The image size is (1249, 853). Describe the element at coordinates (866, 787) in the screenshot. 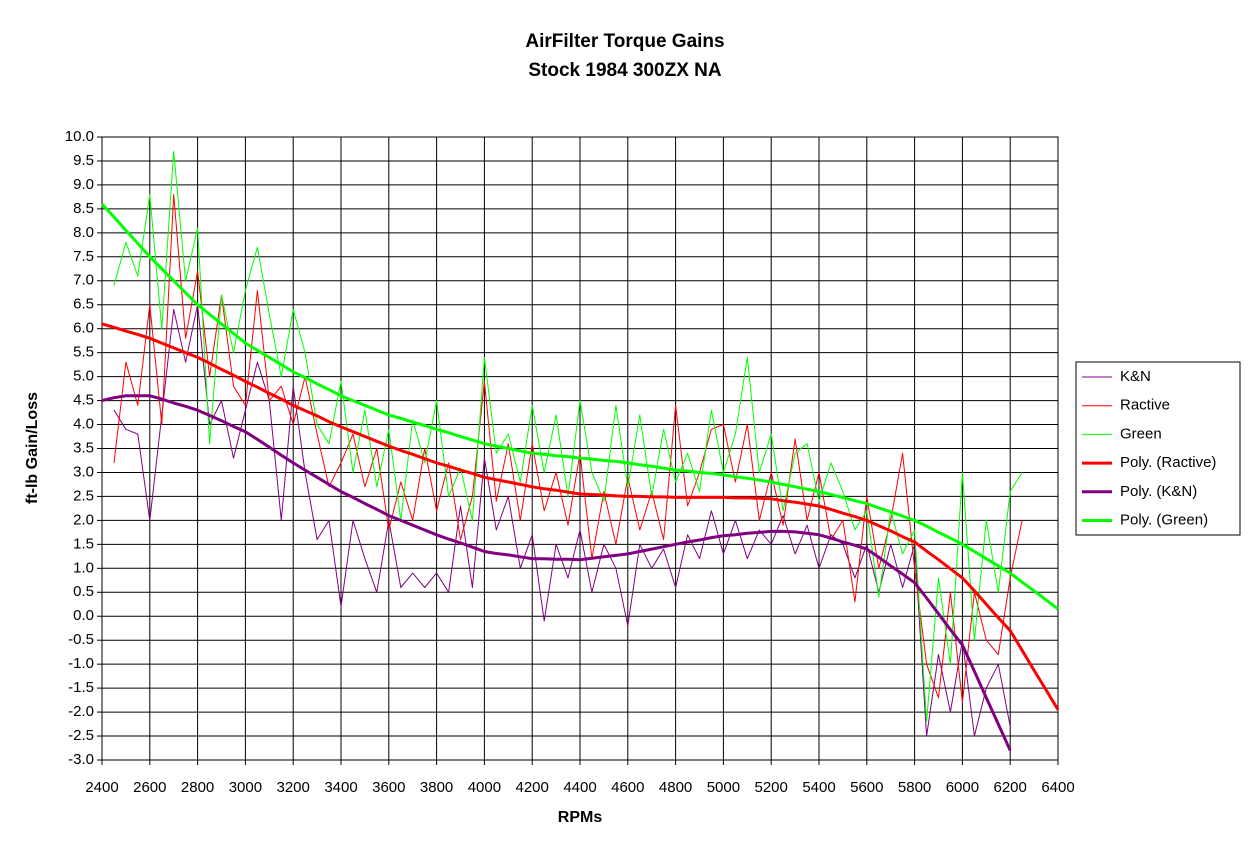

I see `x-tick-label: 5600` at that location.